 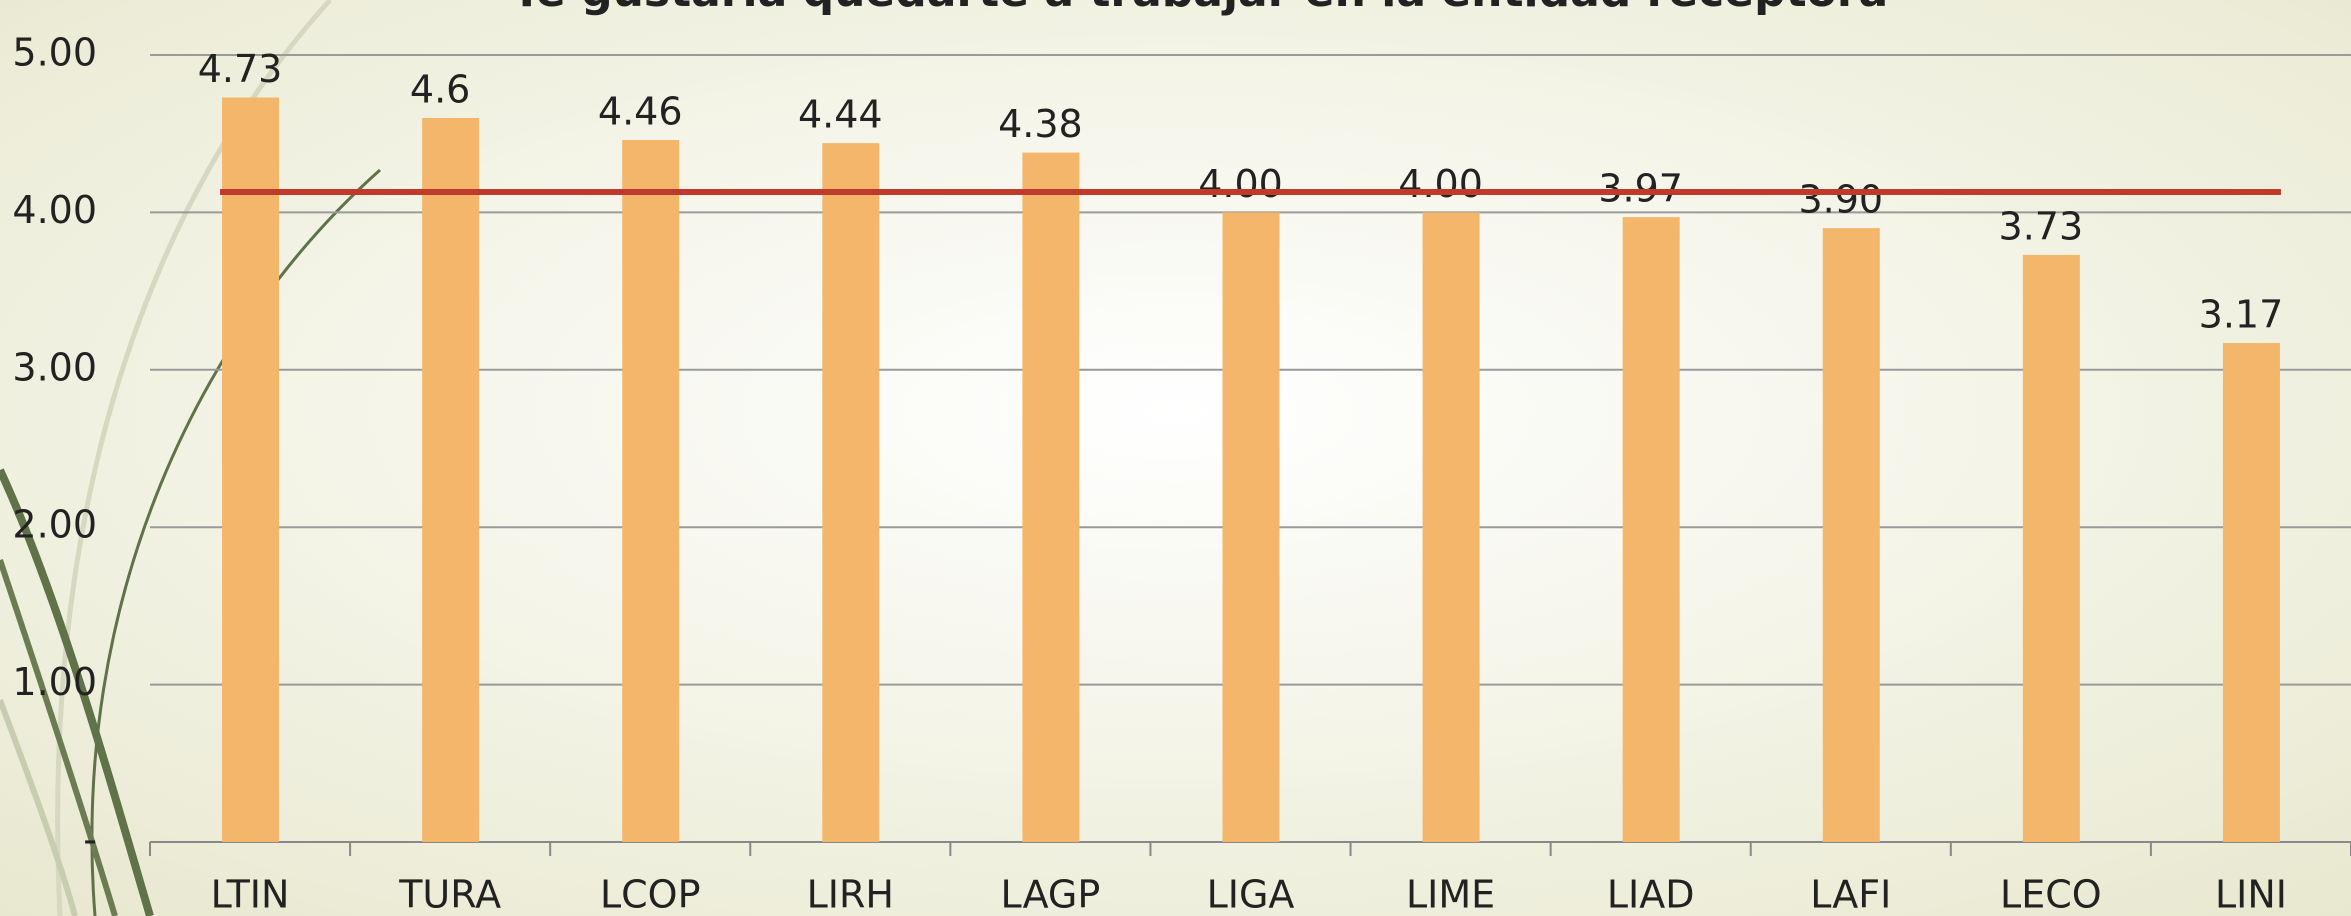 What do you see at coordinates (640, 111) in the screenshot?
I see `data-label: 4.46` at bounding box center [640, 111].